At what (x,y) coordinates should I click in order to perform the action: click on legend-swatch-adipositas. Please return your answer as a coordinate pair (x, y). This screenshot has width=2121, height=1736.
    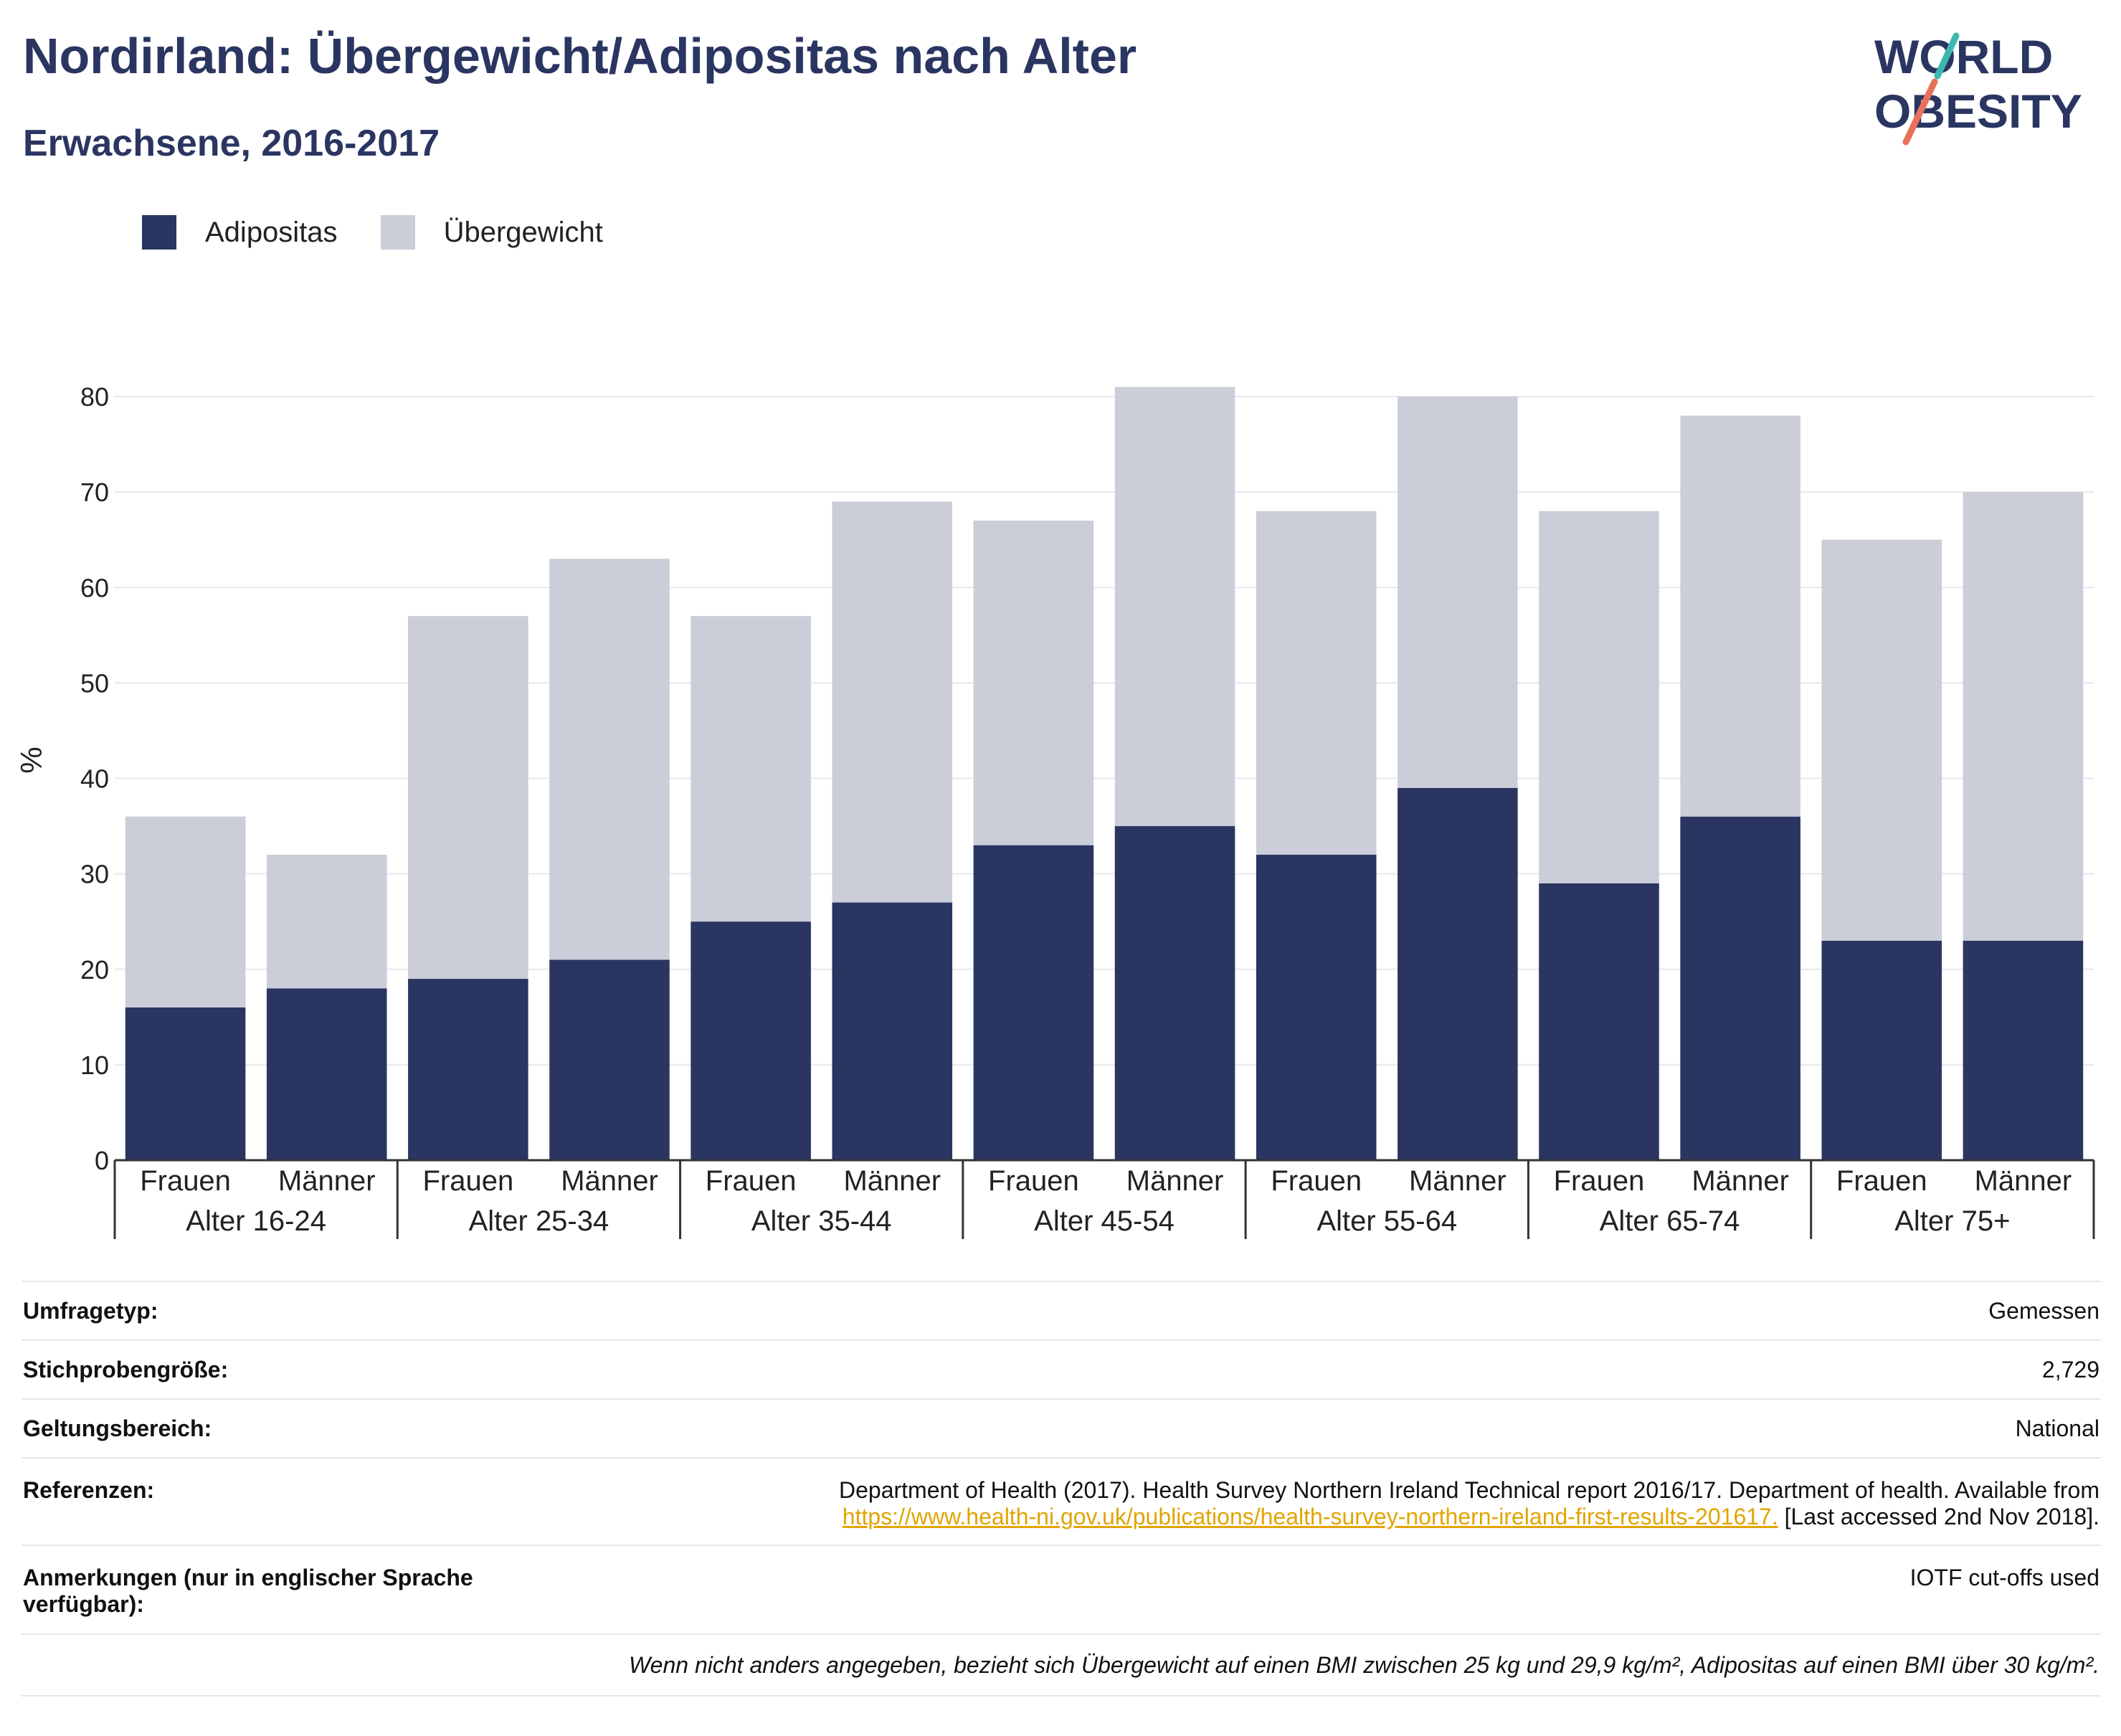
    Looking at the image, I should click on (159, 232).